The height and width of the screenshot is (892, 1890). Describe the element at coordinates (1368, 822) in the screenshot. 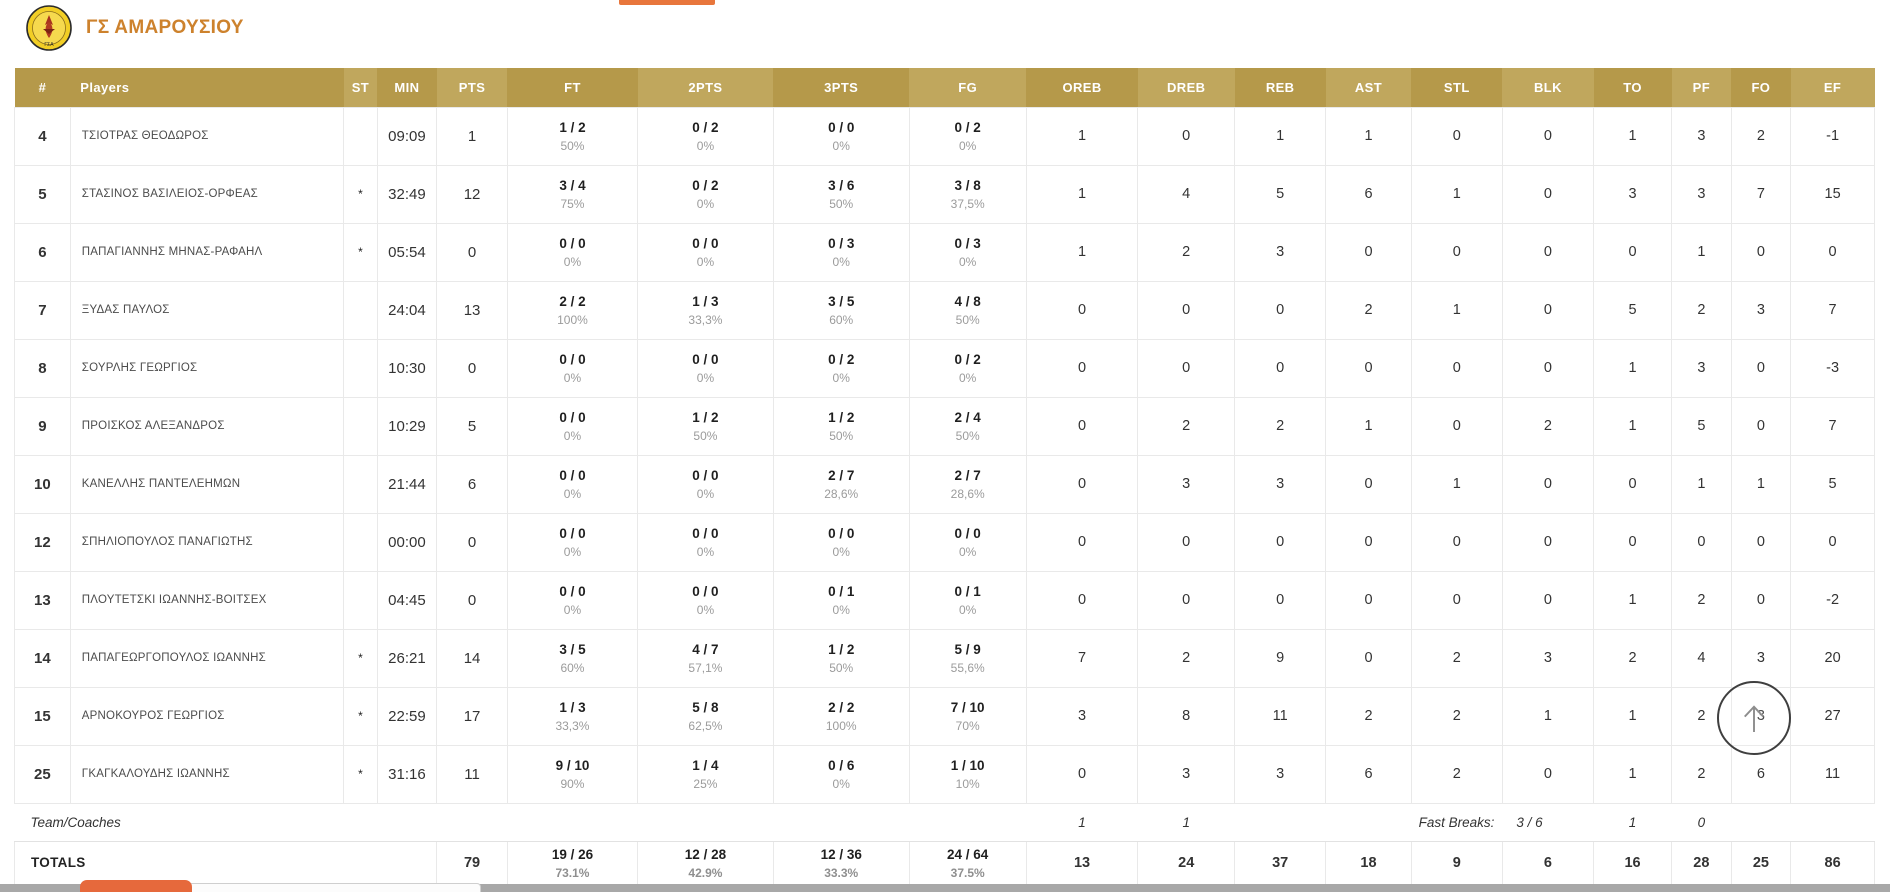

I see `fast-breaks-label: Fast Breaks:` at that location.